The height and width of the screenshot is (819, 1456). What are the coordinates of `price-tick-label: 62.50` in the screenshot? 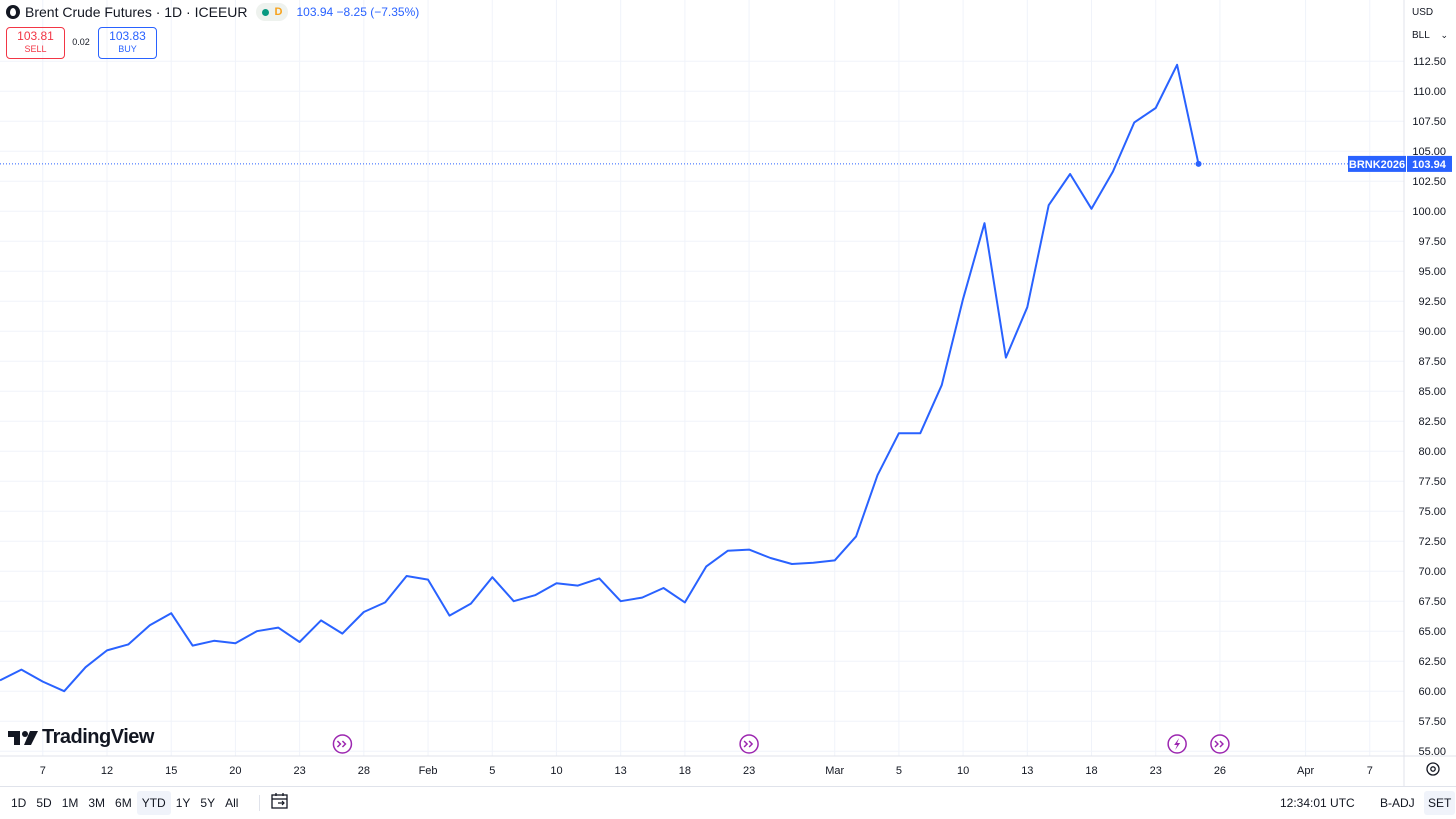 It's located at (1432, 662).